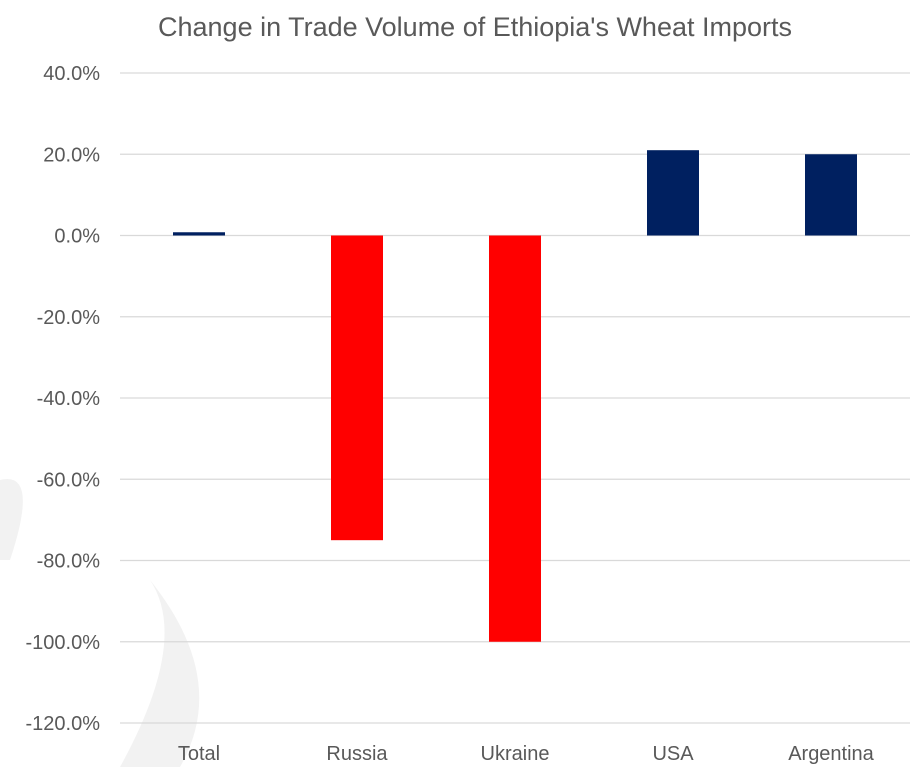  What do you see at coordinates (69, 562) in the screenshot?
I see `y-tick-label: -80.0%` at bounding box center [69, 562].